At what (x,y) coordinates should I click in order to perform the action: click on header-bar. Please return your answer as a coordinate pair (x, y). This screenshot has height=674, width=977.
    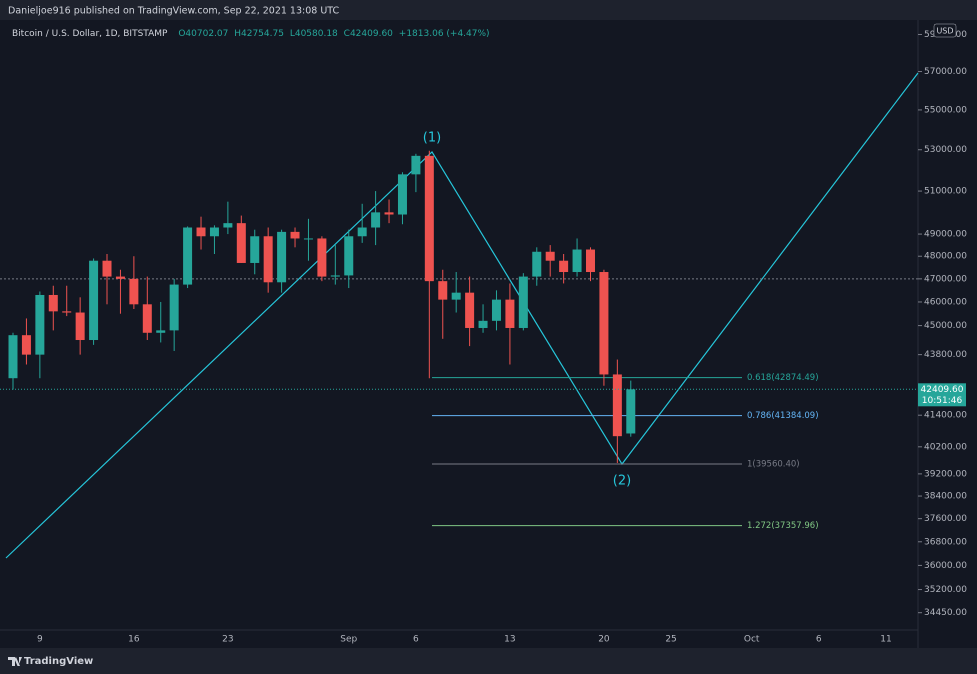
    Looking at the image, I should click on (488, 10).